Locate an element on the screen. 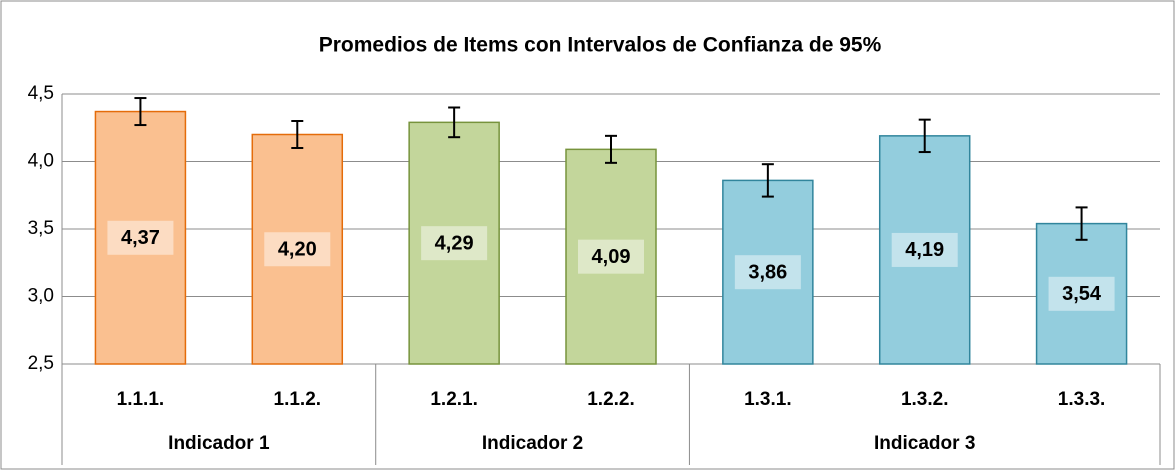 This screenshot has height=470, width=1175. data-label: 3,86 is located at coordinates (767, 272).